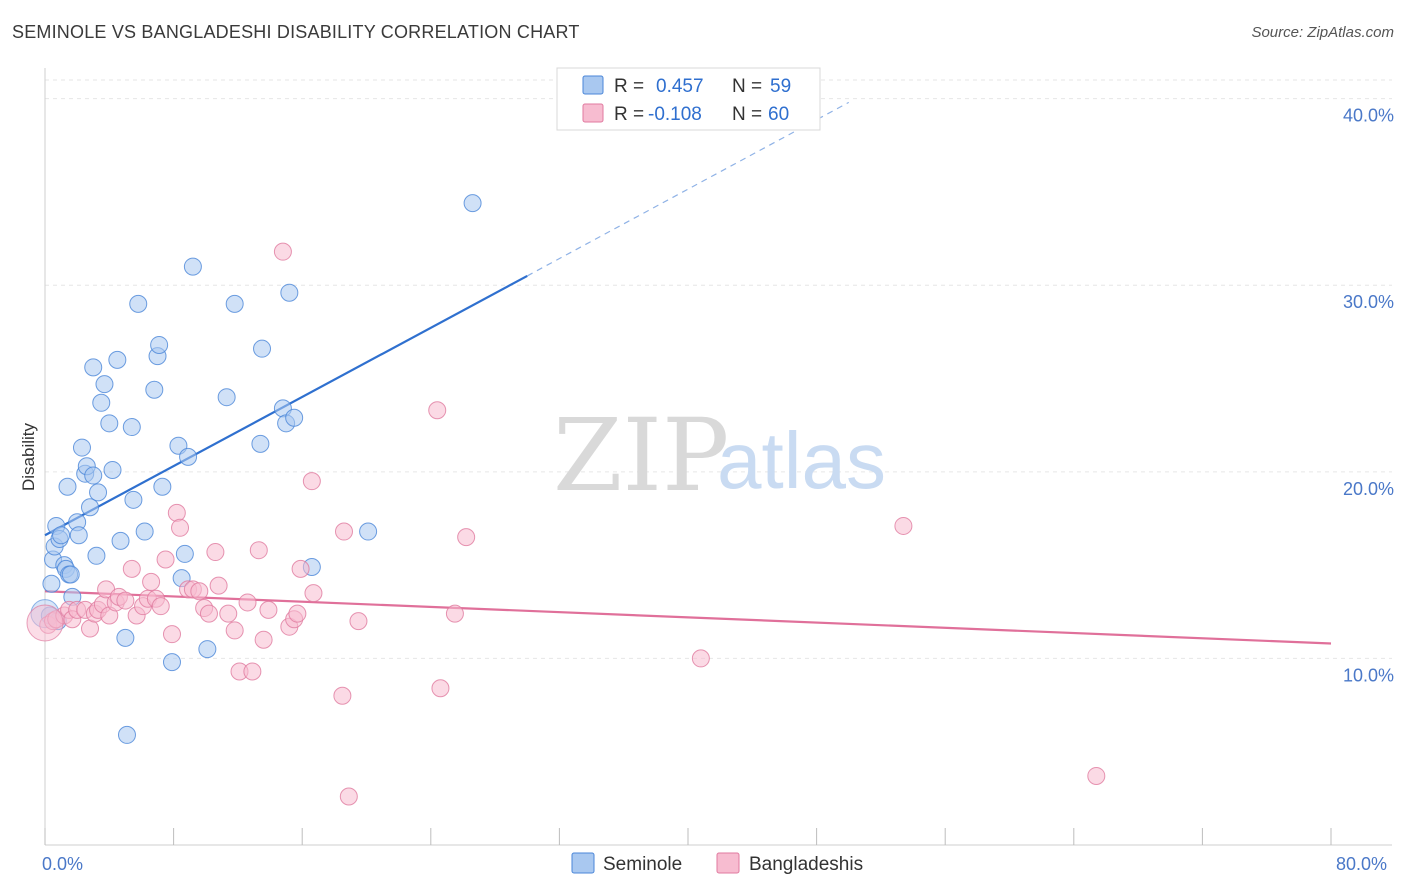 The width and height of the screenshot is (1406, 892). Describe the element at coordinates (62, 864) in the screenshot. I see `x-tick-label-min: 0.0%` at that location.